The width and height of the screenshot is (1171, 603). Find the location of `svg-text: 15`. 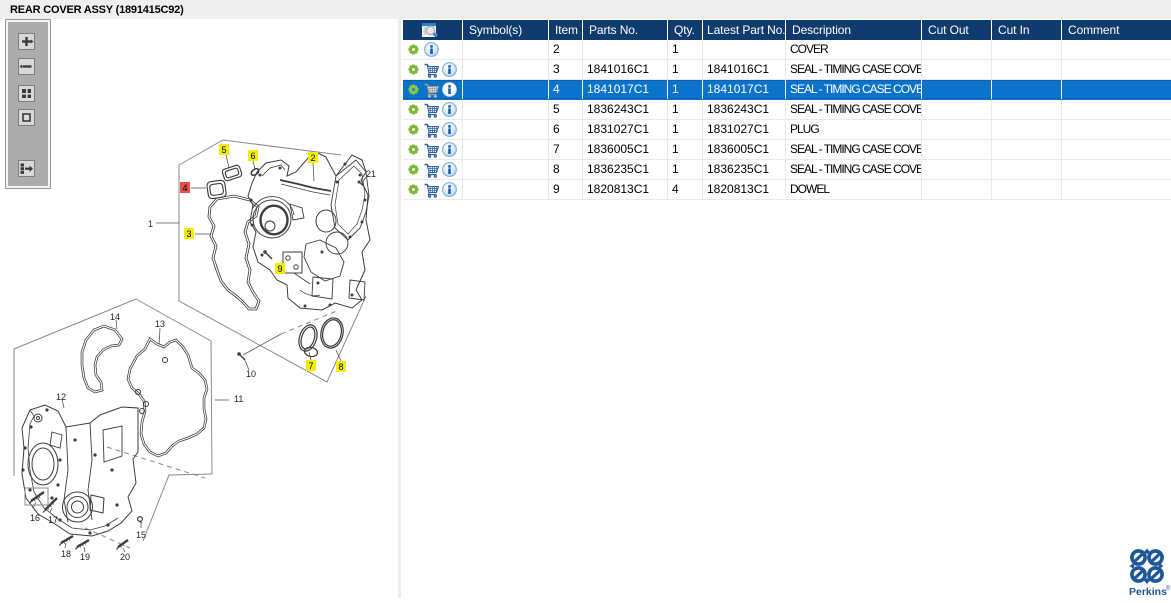

svg-text: 15 is located at coordinates (141, 535).